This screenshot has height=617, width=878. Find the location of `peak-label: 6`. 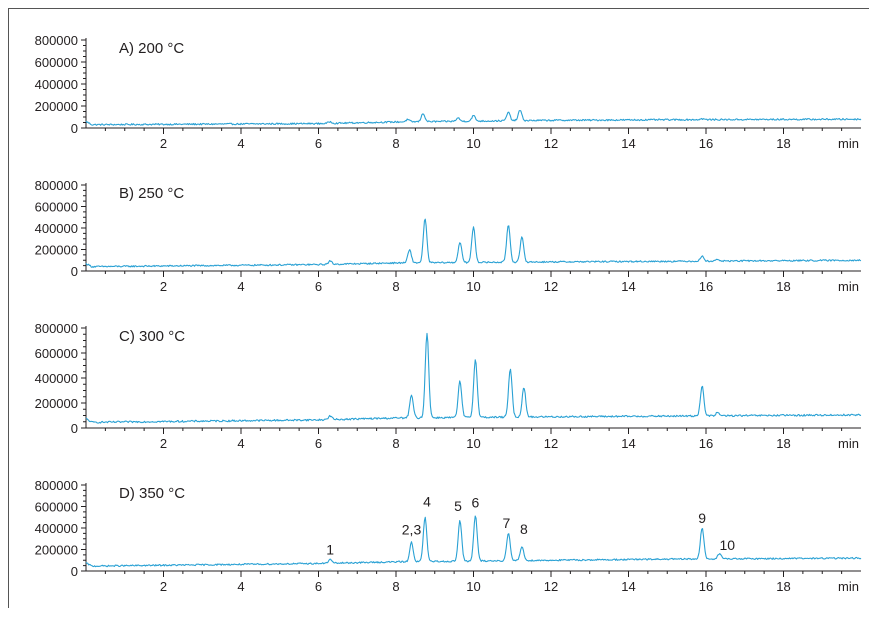

peak-label: 6 is located at coordinates (476, 503).